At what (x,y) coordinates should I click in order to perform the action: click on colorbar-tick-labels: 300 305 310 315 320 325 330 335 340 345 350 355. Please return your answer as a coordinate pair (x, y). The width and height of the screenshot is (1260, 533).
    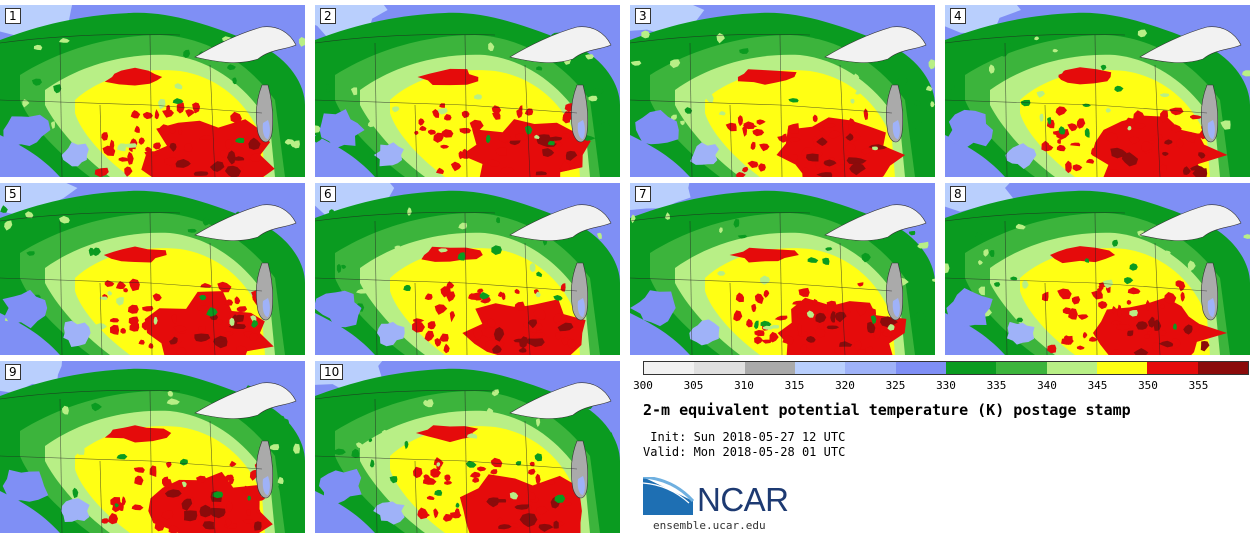
    Looking at the image, I should click on (941, 386).